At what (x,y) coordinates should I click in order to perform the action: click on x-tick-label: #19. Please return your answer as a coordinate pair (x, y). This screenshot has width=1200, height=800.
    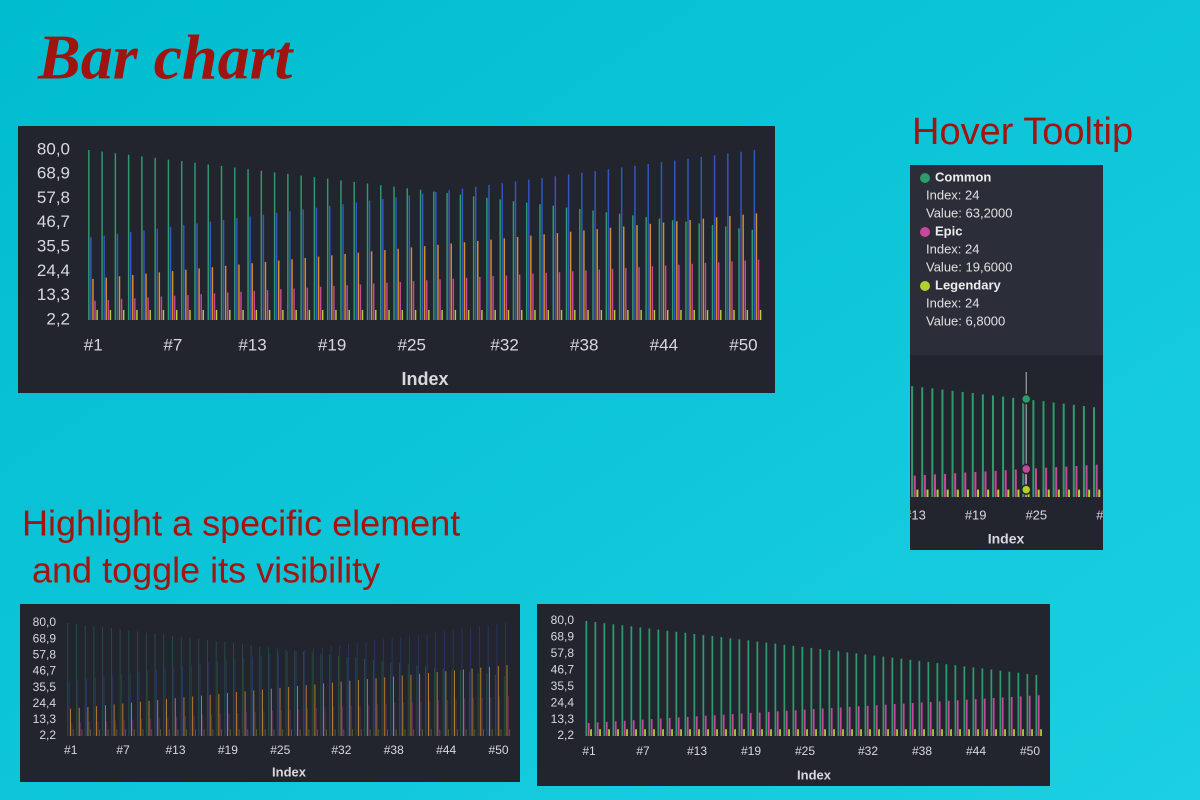
    Looking at the image, I should click on (228, 750).